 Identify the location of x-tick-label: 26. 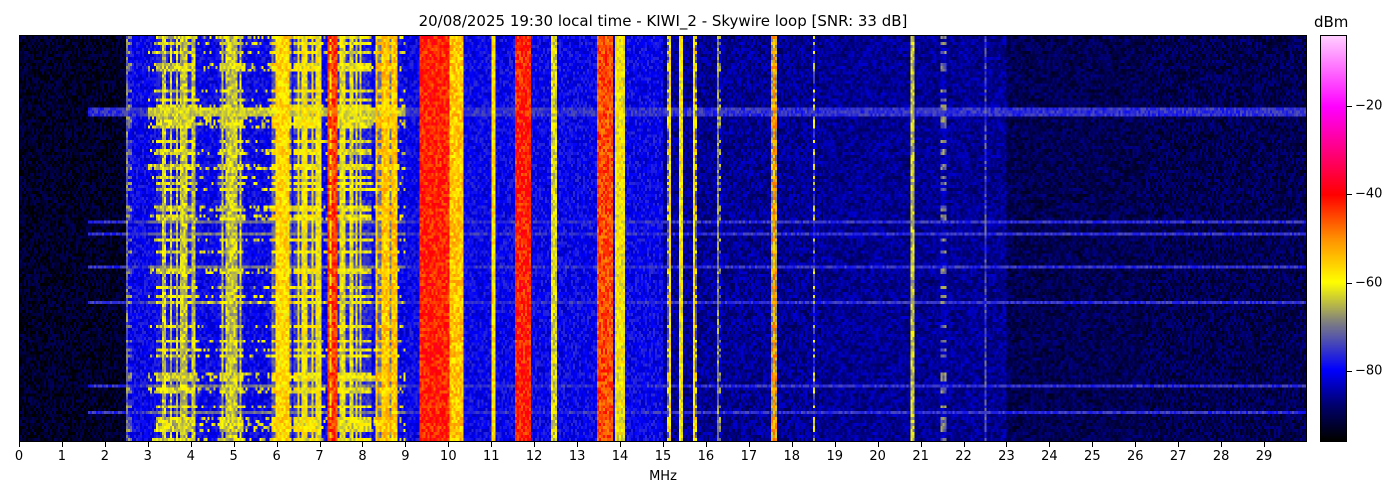
(1135, 456).